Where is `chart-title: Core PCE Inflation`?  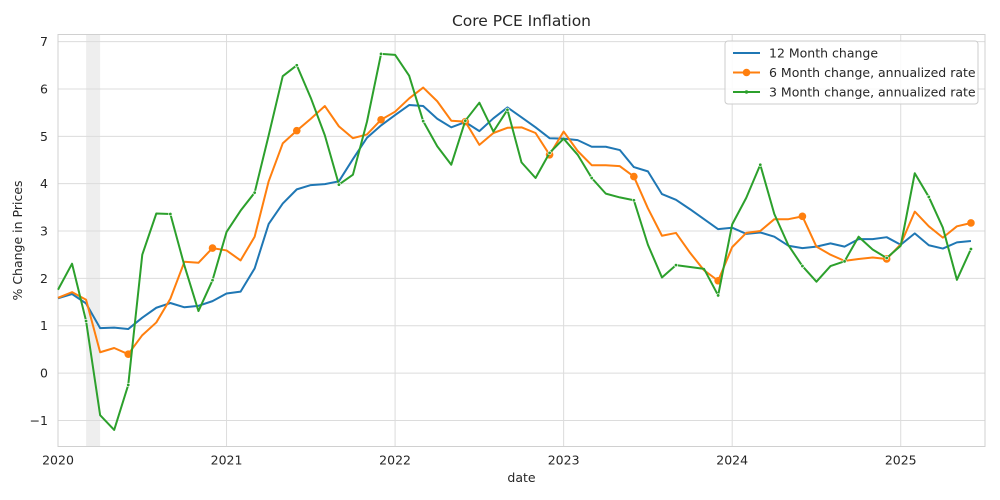
chart-title: Core PCE Inflation is located at coordinates (521, 21).